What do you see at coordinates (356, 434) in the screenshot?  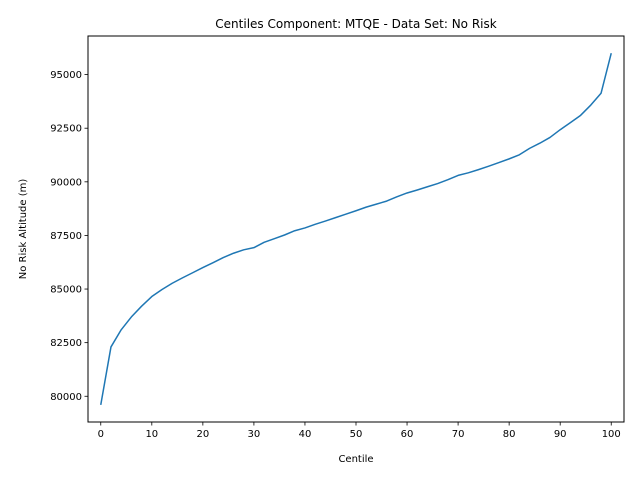 I see `x-tick-label: 50` at bounding box center [356, 434].